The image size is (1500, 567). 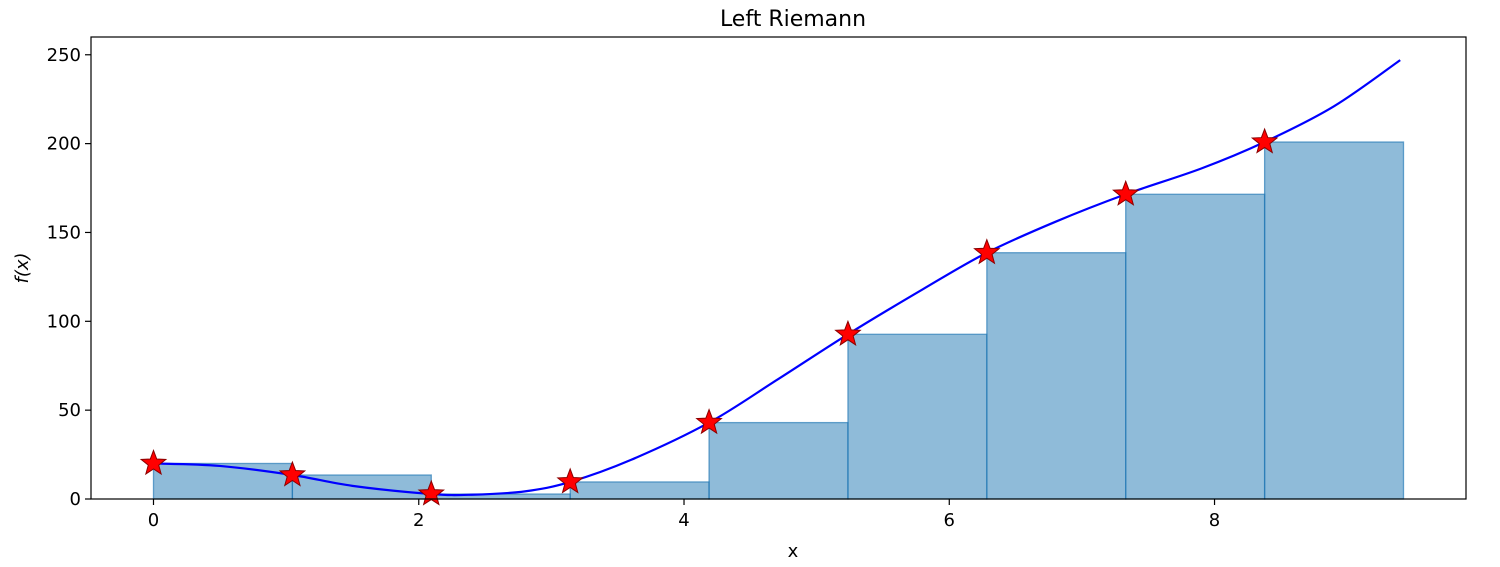 I want to click on x-tick-label: 6, so click(x=949, y=520).